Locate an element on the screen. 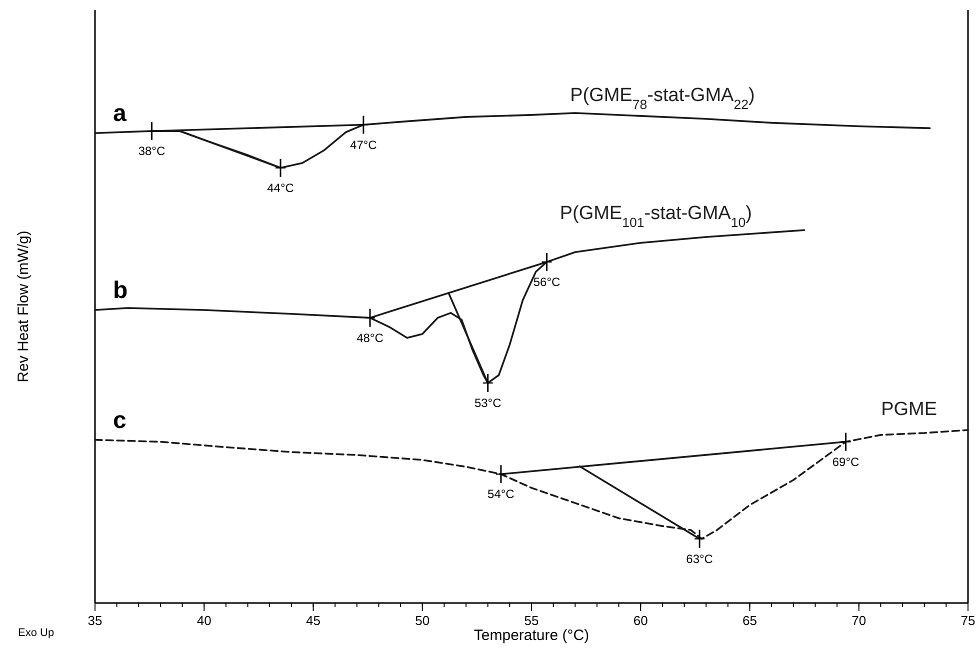 The image size is (976, 648). annotation: 53°C is located at coordinates (488, 403).